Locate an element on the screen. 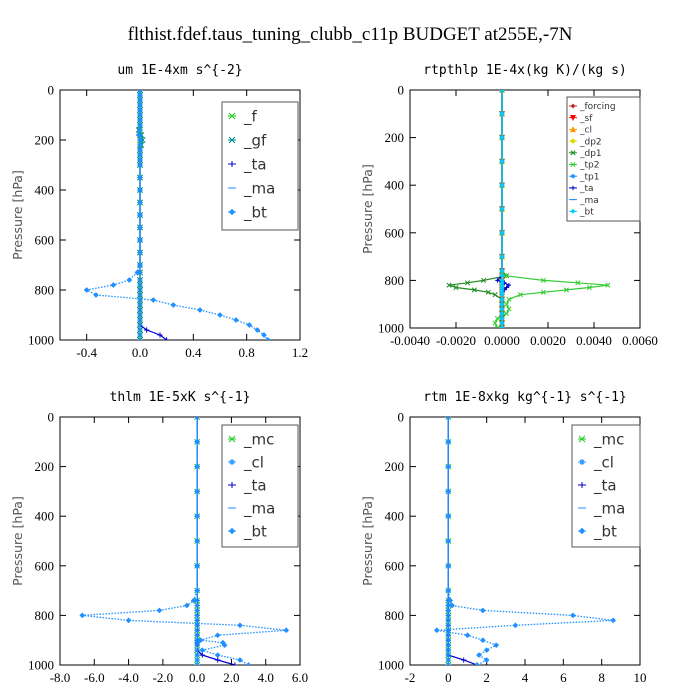 This screenshot has width=700, height=700. legend-label: _forcing is located at coordinates (597, 107).